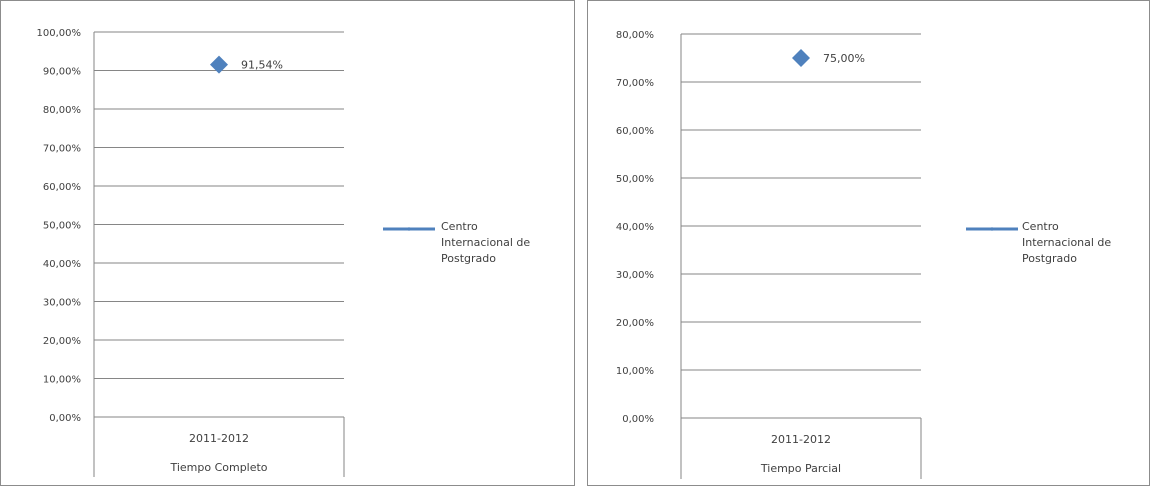 The height and width of the screenshot is (488, 1150). What do you see at coordinates (62, 72) in the screenshot?
I see `y-tick-label: 90,00%` at bounding box center [62, 72].